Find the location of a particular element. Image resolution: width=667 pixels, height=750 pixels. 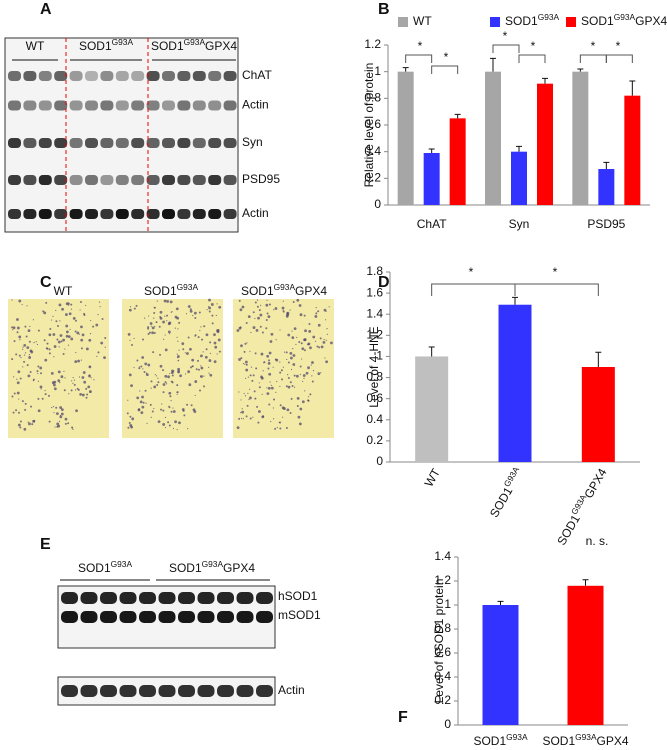

group-label: SOD1G93AGPX4 is located at coordinates (212, 567).